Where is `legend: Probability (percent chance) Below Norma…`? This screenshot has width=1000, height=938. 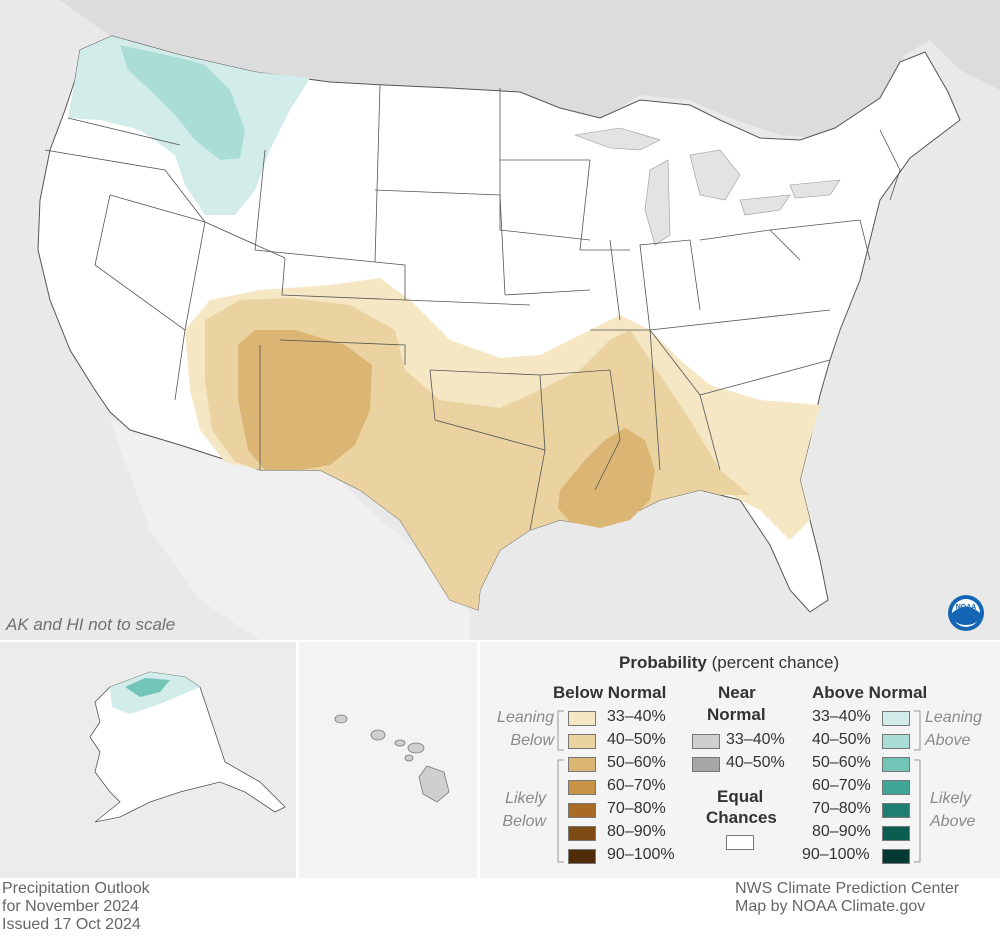 legend: Probability (percent chance) Below Norma… is located at coordinates (740, 760).